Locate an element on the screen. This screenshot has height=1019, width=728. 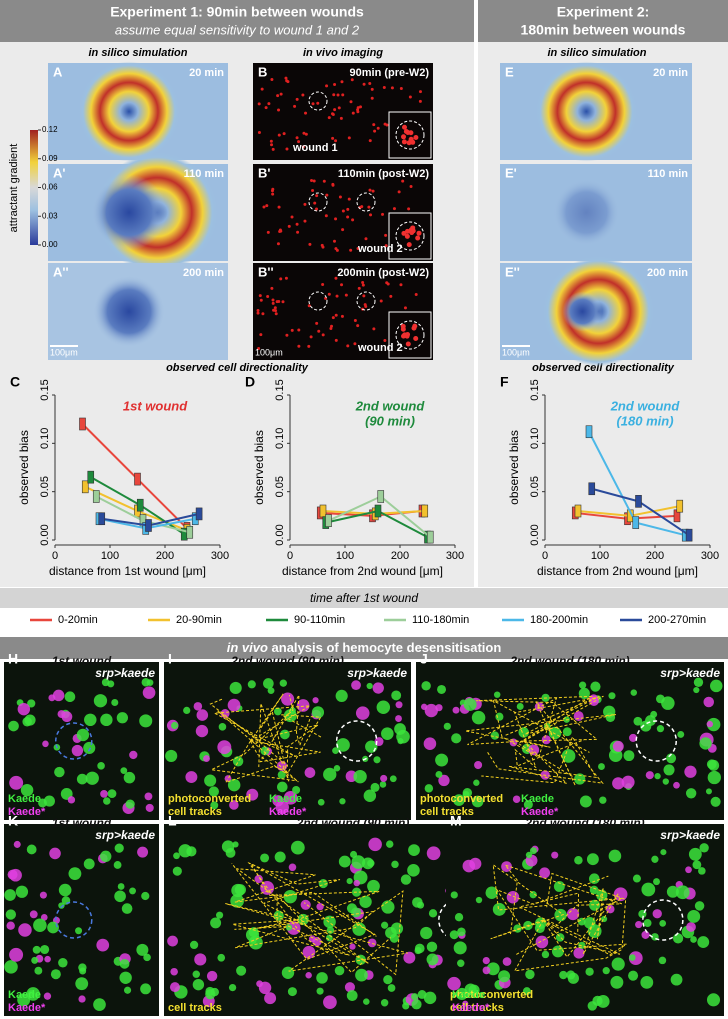
genotype: srp>kaede is located at coordinates (690, 835).